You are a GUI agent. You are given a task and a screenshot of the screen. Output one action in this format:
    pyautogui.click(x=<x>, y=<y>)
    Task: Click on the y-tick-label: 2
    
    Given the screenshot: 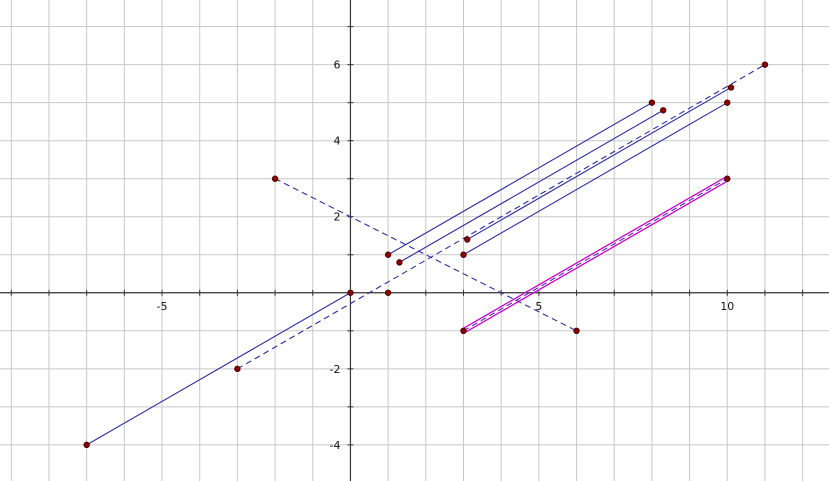 What is the action you would take?
    pyautogui.click(x=336, y=217)
    